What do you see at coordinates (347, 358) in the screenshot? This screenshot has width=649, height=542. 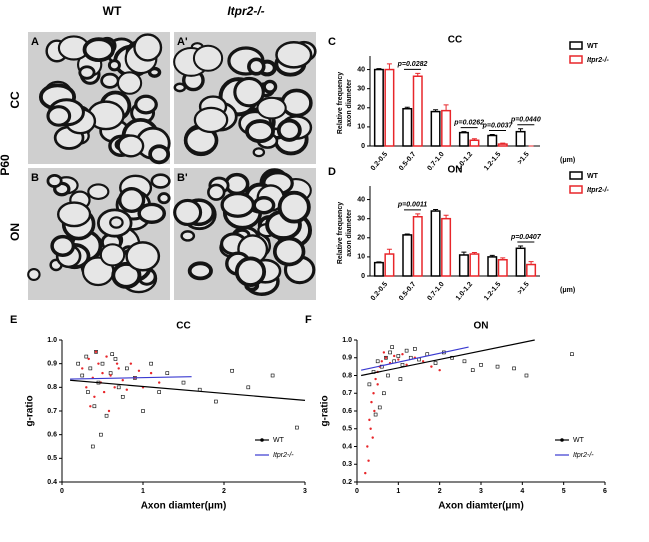 I see `y-tick-label: 0.9` at bounding box center [347, 358].